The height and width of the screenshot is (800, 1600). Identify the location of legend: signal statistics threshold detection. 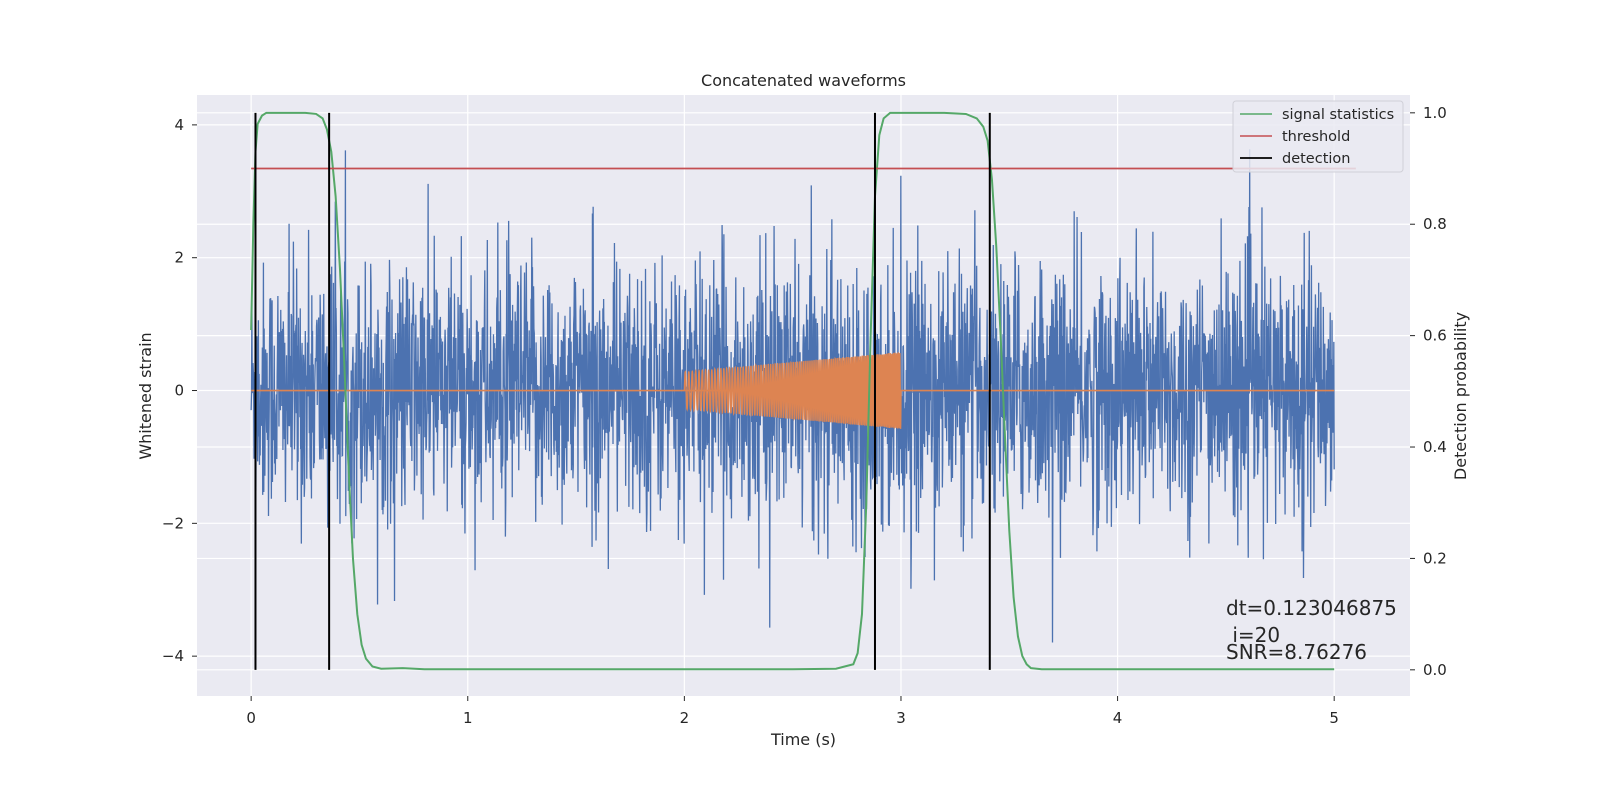
(1318, 136).